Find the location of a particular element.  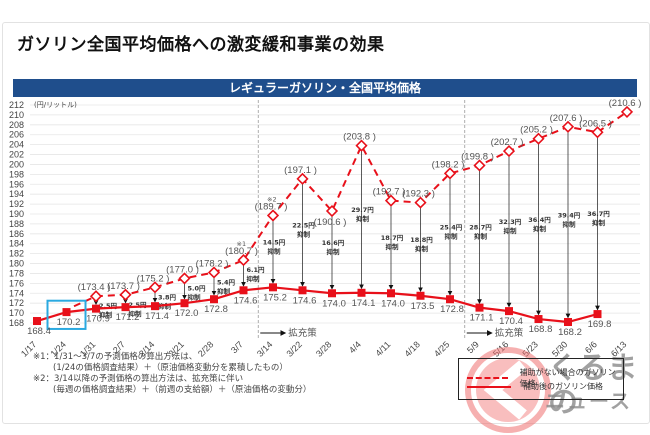

suppression-amount: 18.7円 is located at coordinates (392, 238).